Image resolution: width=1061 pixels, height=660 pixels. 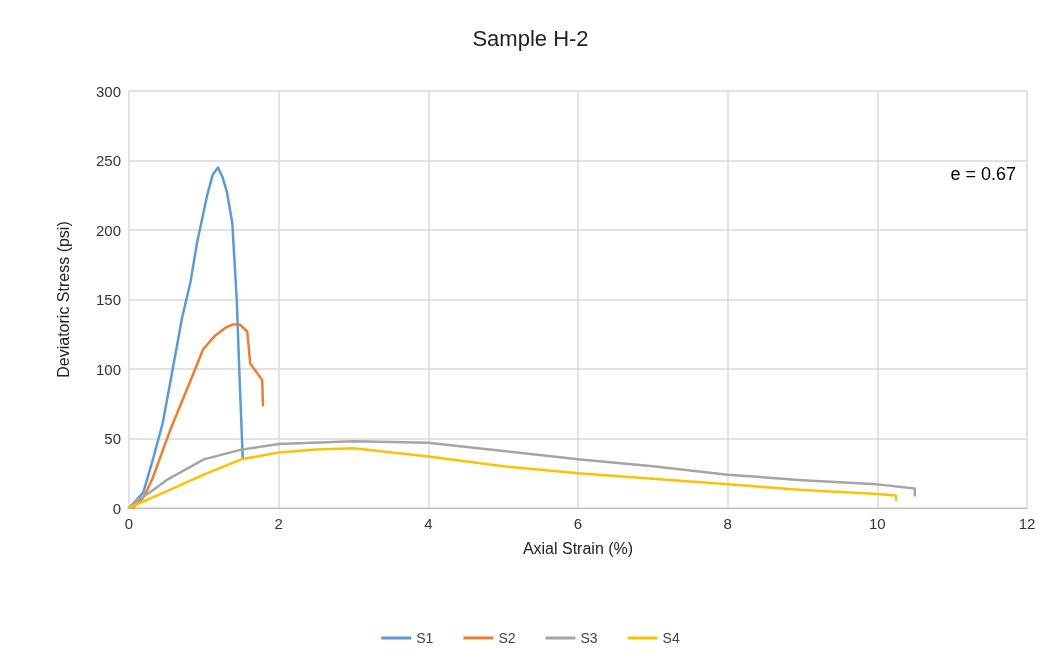 I want to click on y-tick-label: 200, so click(x=108, y=230).